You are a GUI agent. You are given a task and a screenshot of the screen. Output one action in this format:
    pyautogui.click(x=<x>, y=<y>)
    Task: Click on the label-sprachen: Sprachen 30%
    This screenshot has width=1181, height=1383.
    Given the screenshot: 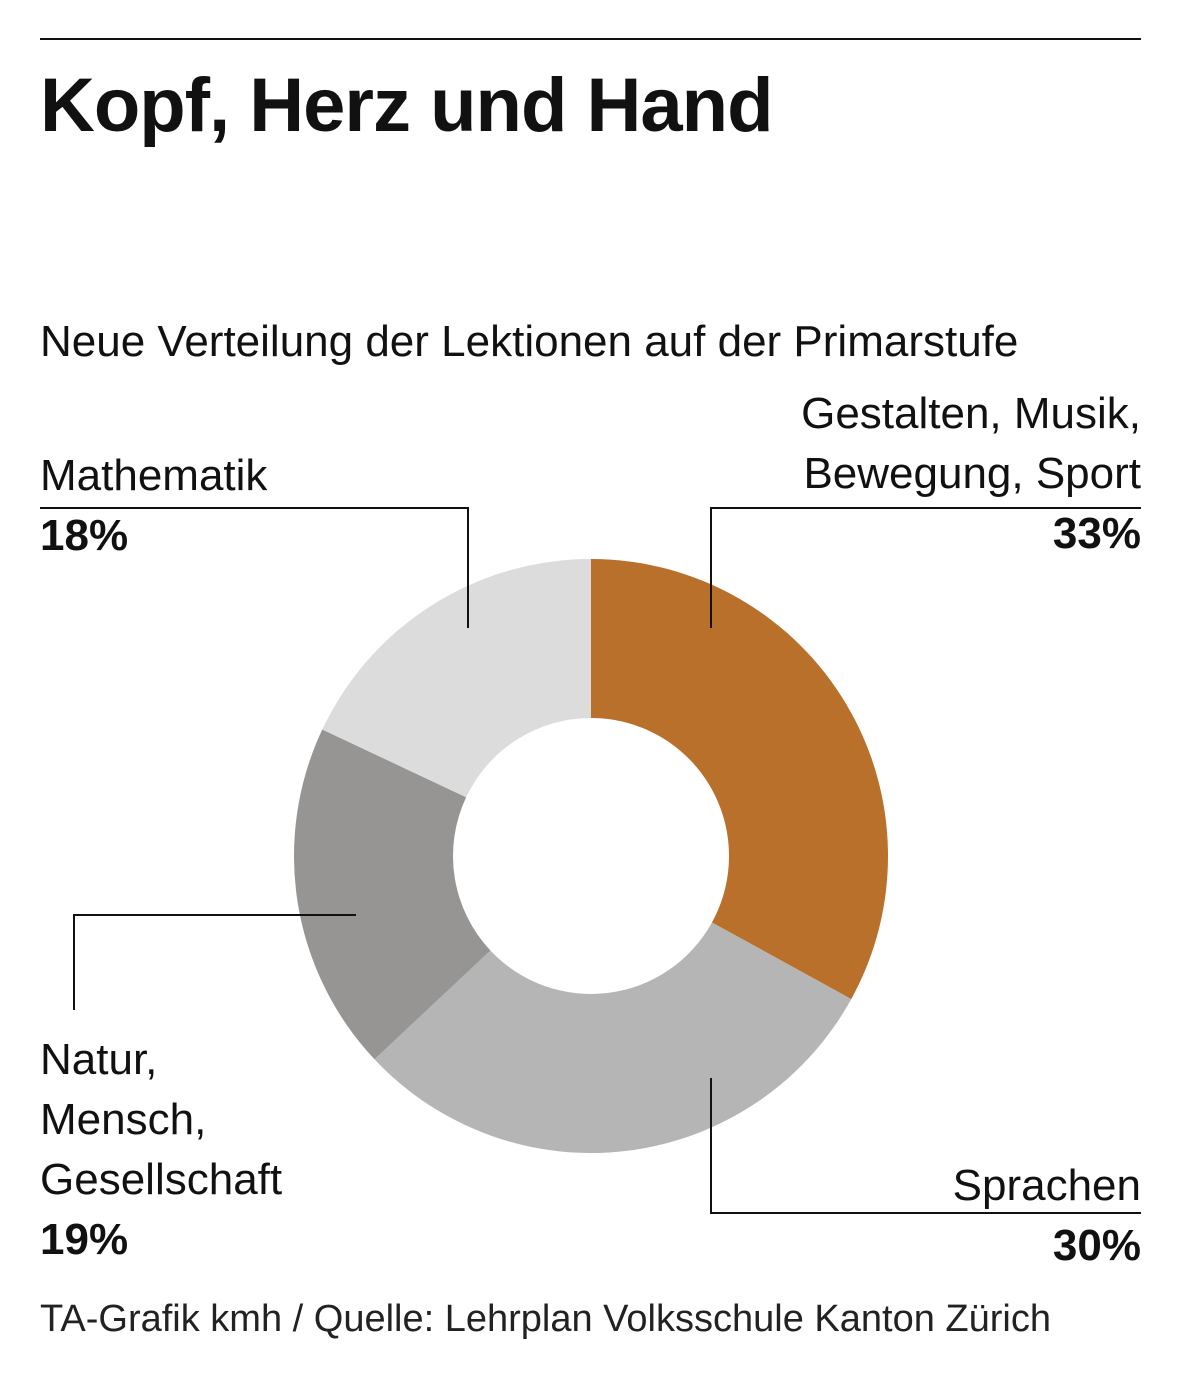 What is the action you would take?
    pyautogui.click(x=1047, y=1216)
    